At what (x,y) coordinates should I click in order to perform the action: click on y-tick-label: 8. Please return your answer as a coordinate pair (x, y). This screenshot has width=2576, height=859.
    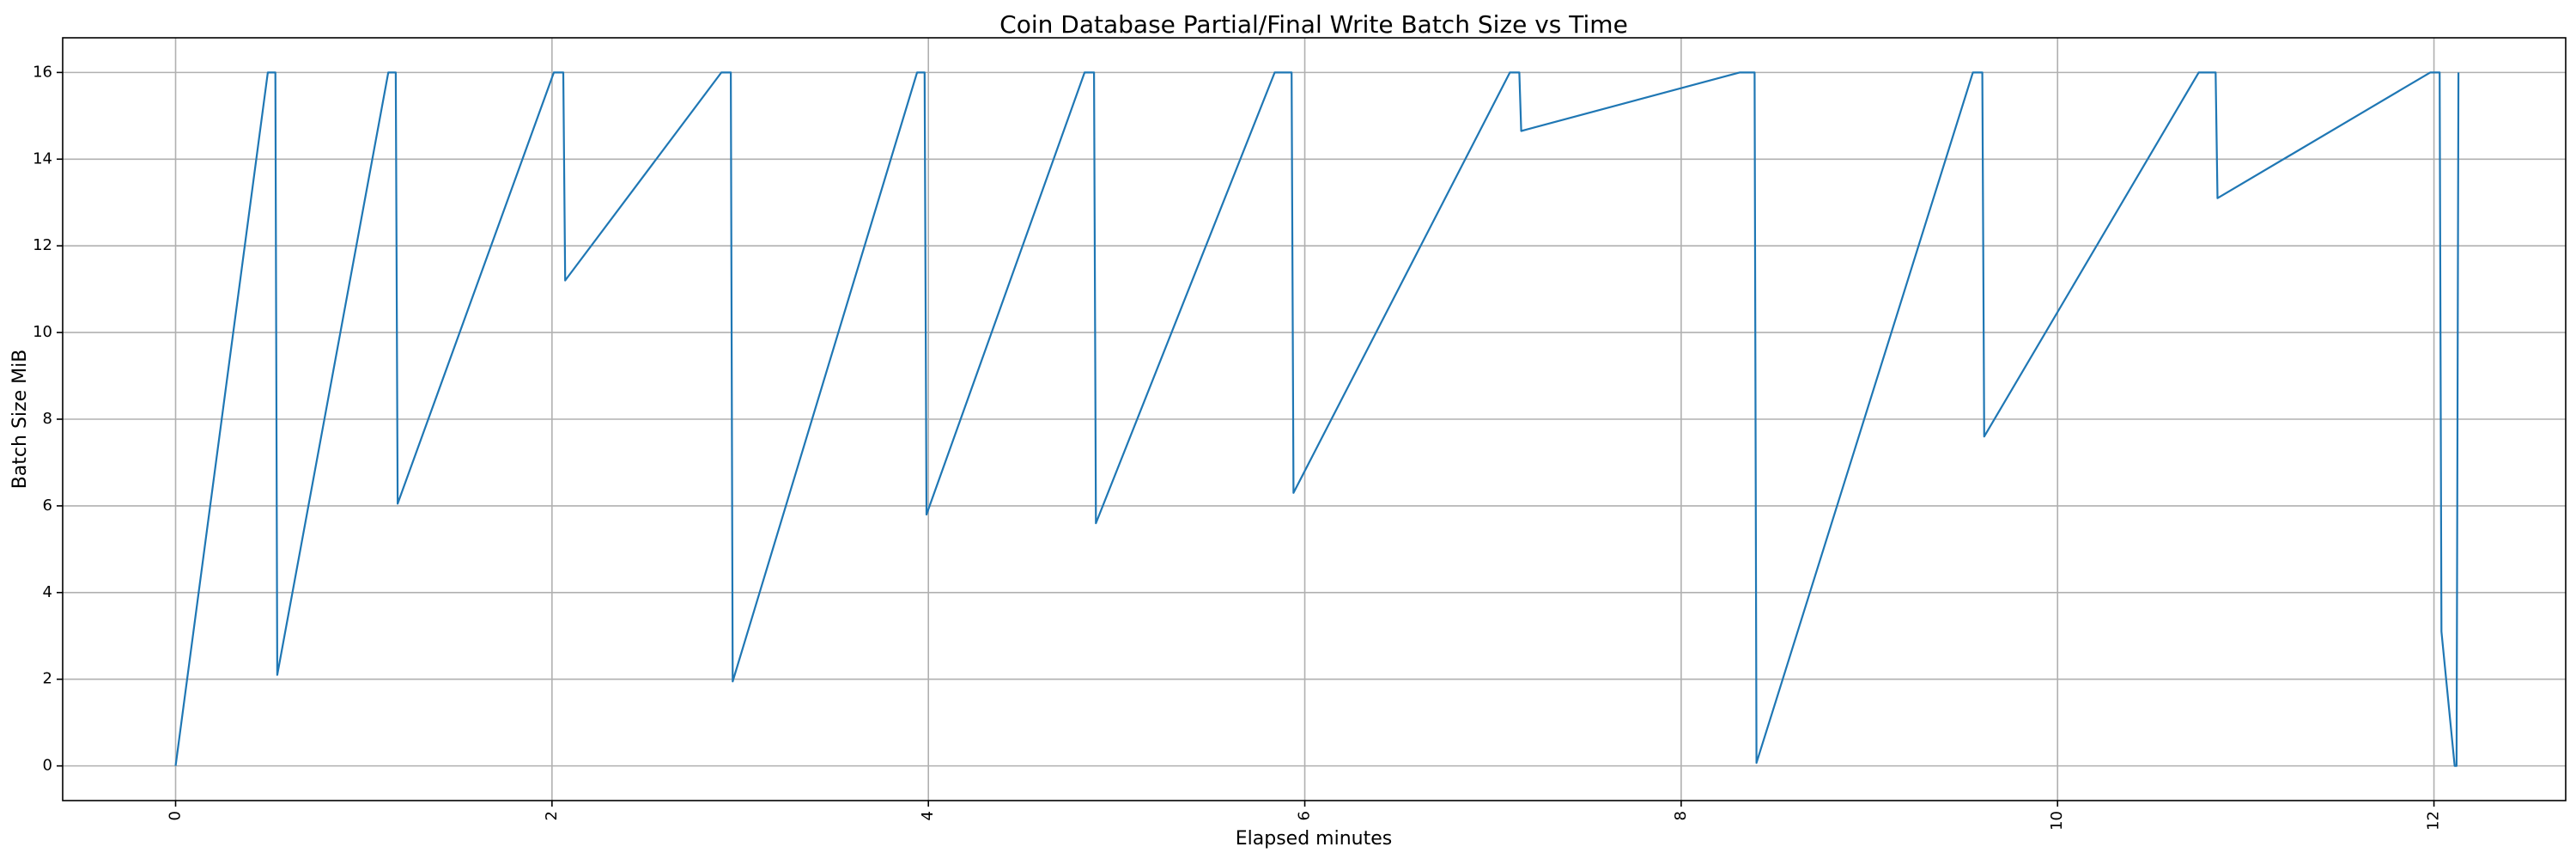
    Looking at the image, I should click on (48, 419).